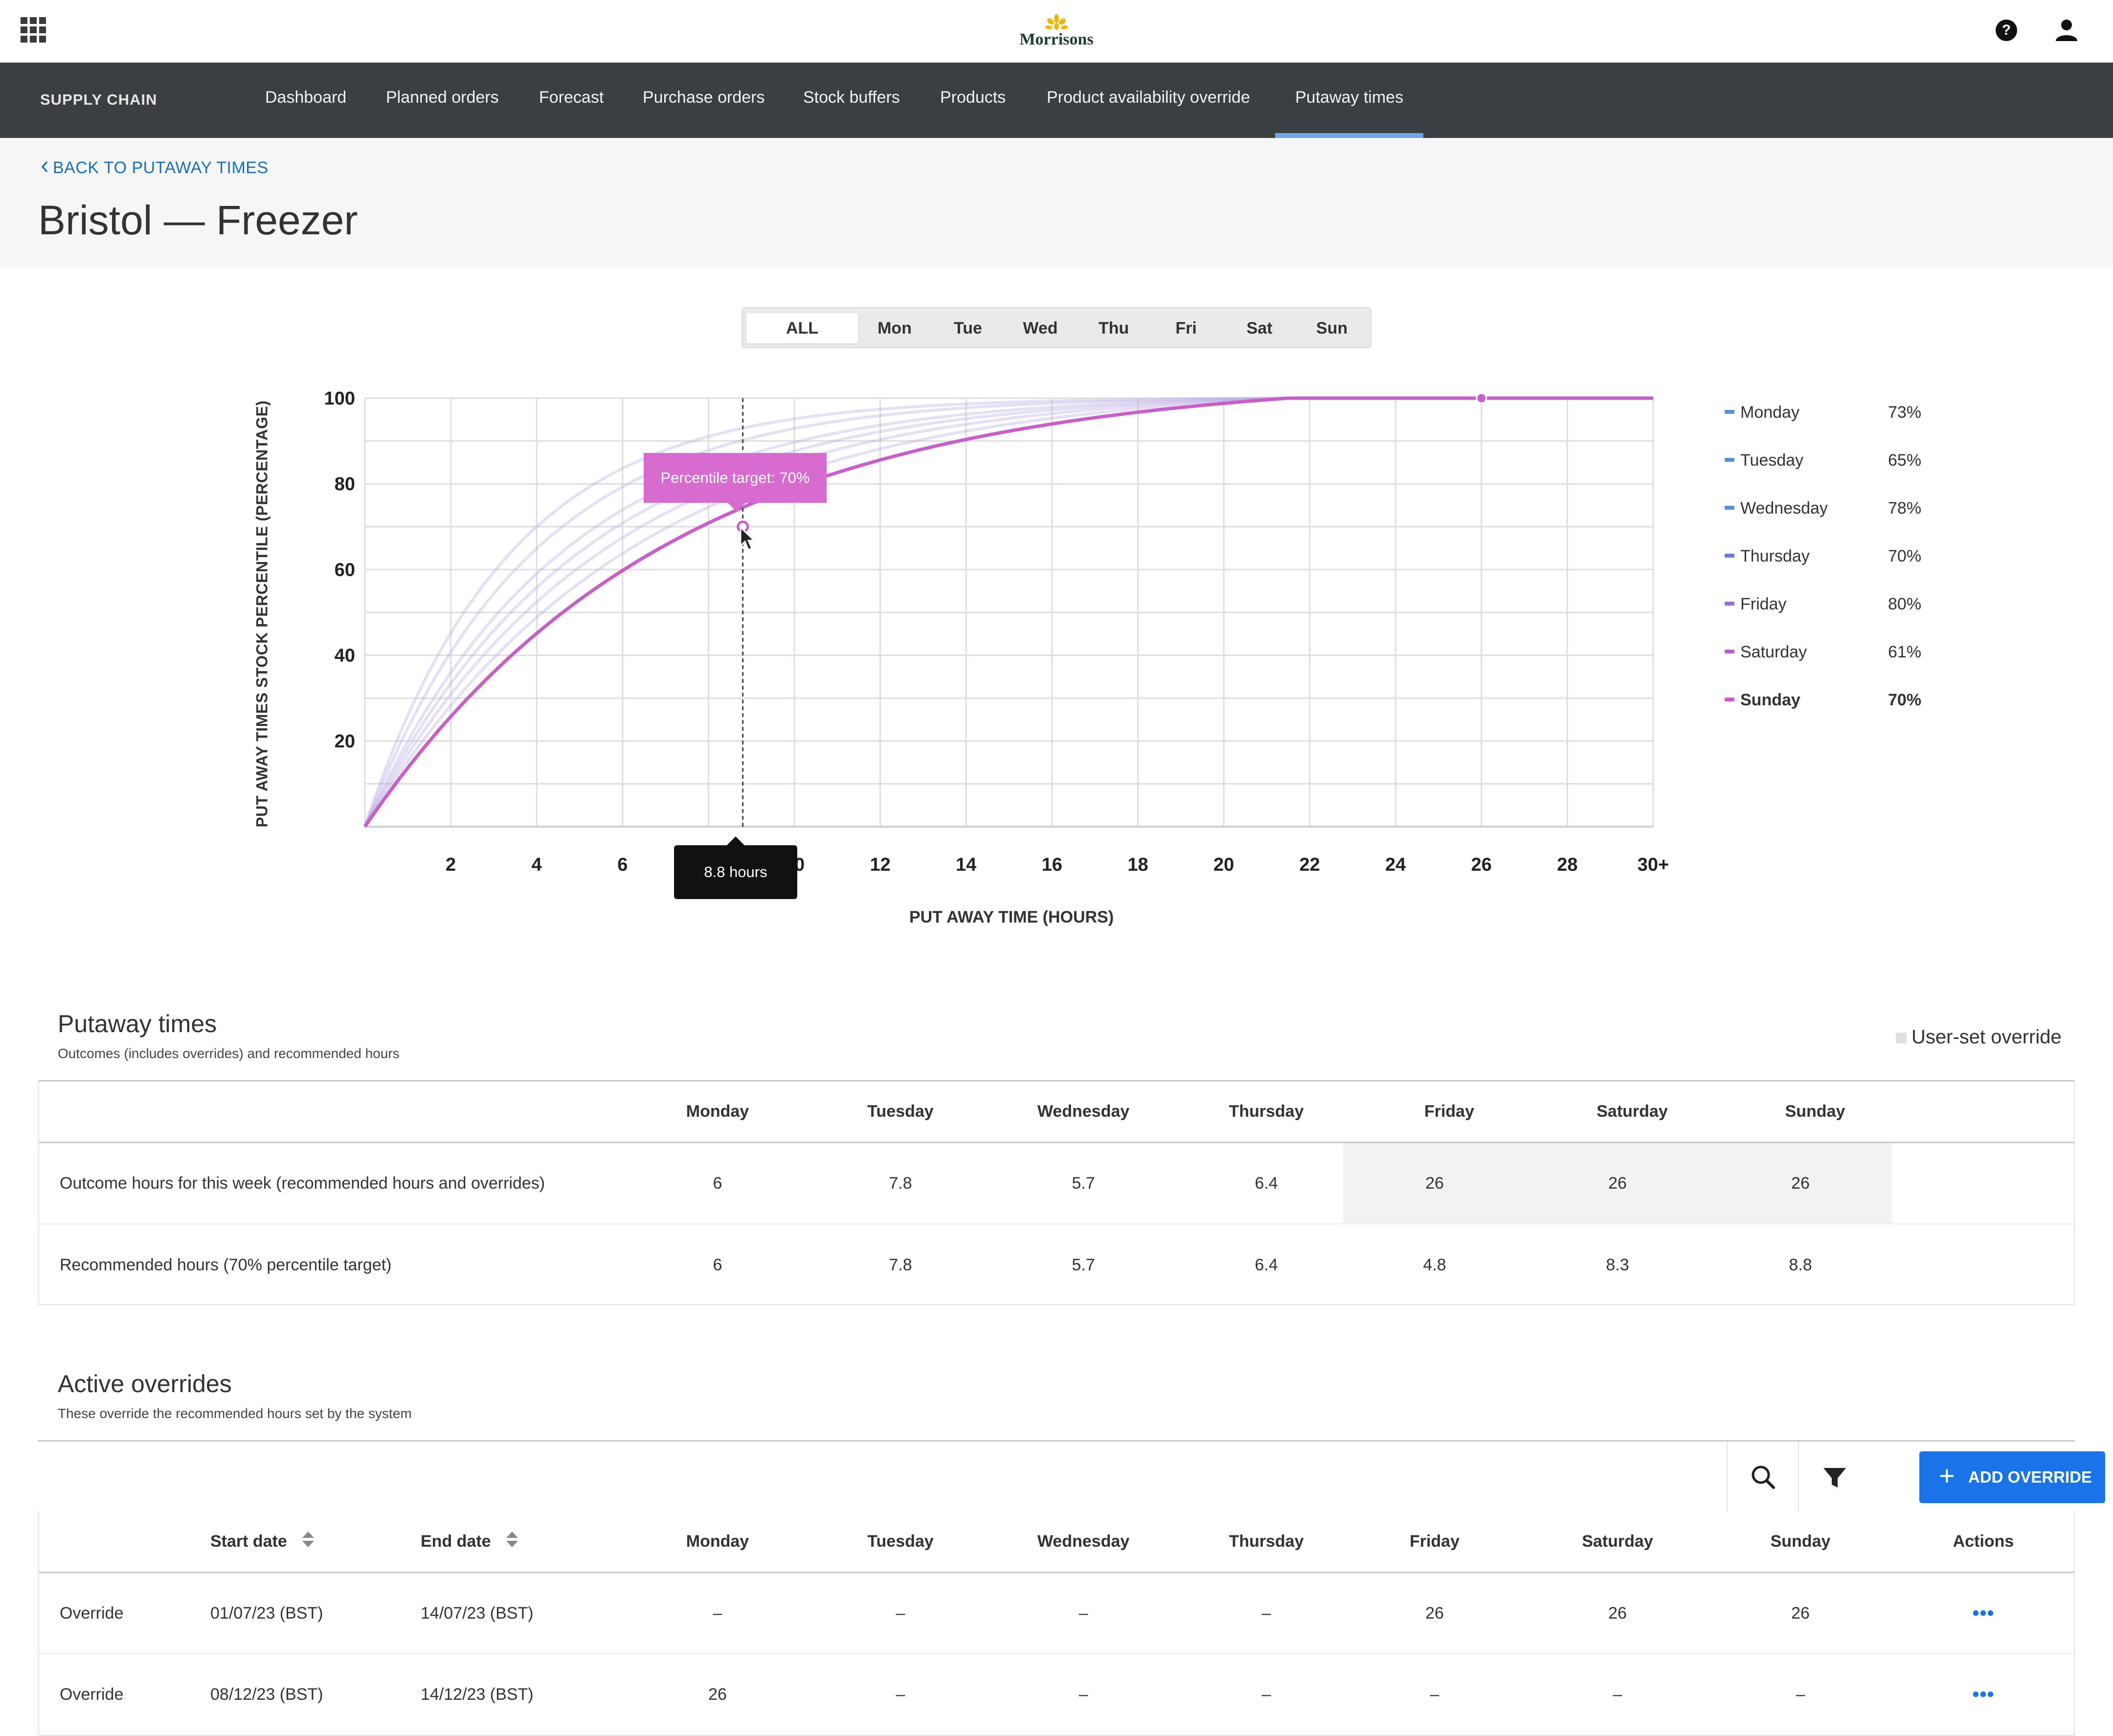  What do you see at coordinates (1905, 604) in the screenshot?
I see `legend-percent: 80%` at bounding box center [1905, 604].